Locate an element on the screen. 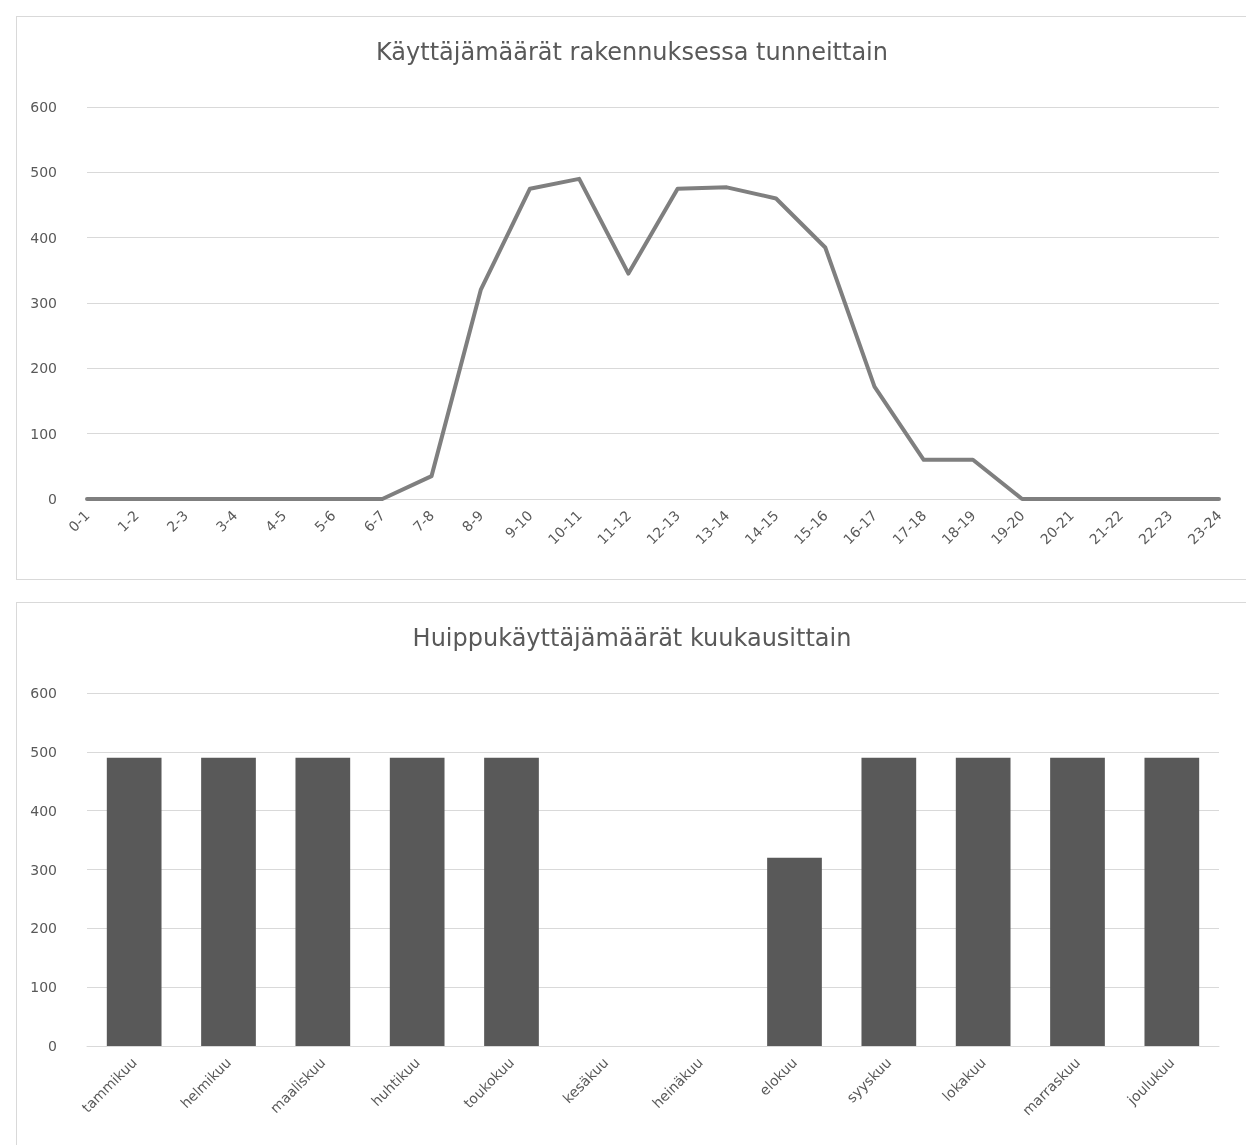 The width and height of the screenshot is (1246, 1145). x-tick-label: 6-7 is located at coordinates (374, 521).